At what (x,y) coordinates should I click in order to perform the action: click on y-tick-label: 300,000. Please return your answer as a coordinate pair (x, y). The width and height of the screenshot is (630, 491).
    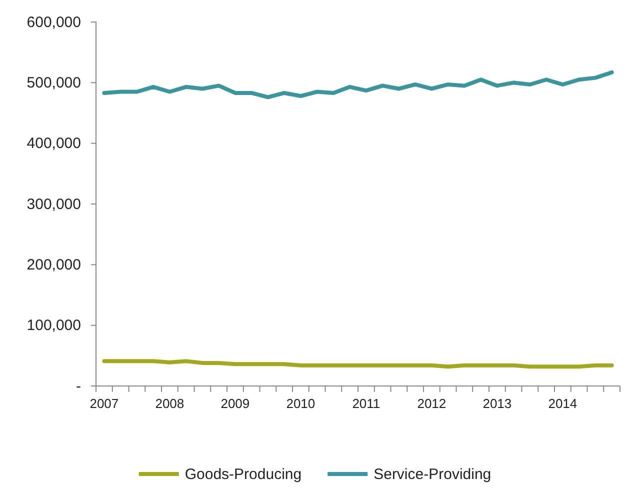
    Looking at the image, I should click on (53, 204).